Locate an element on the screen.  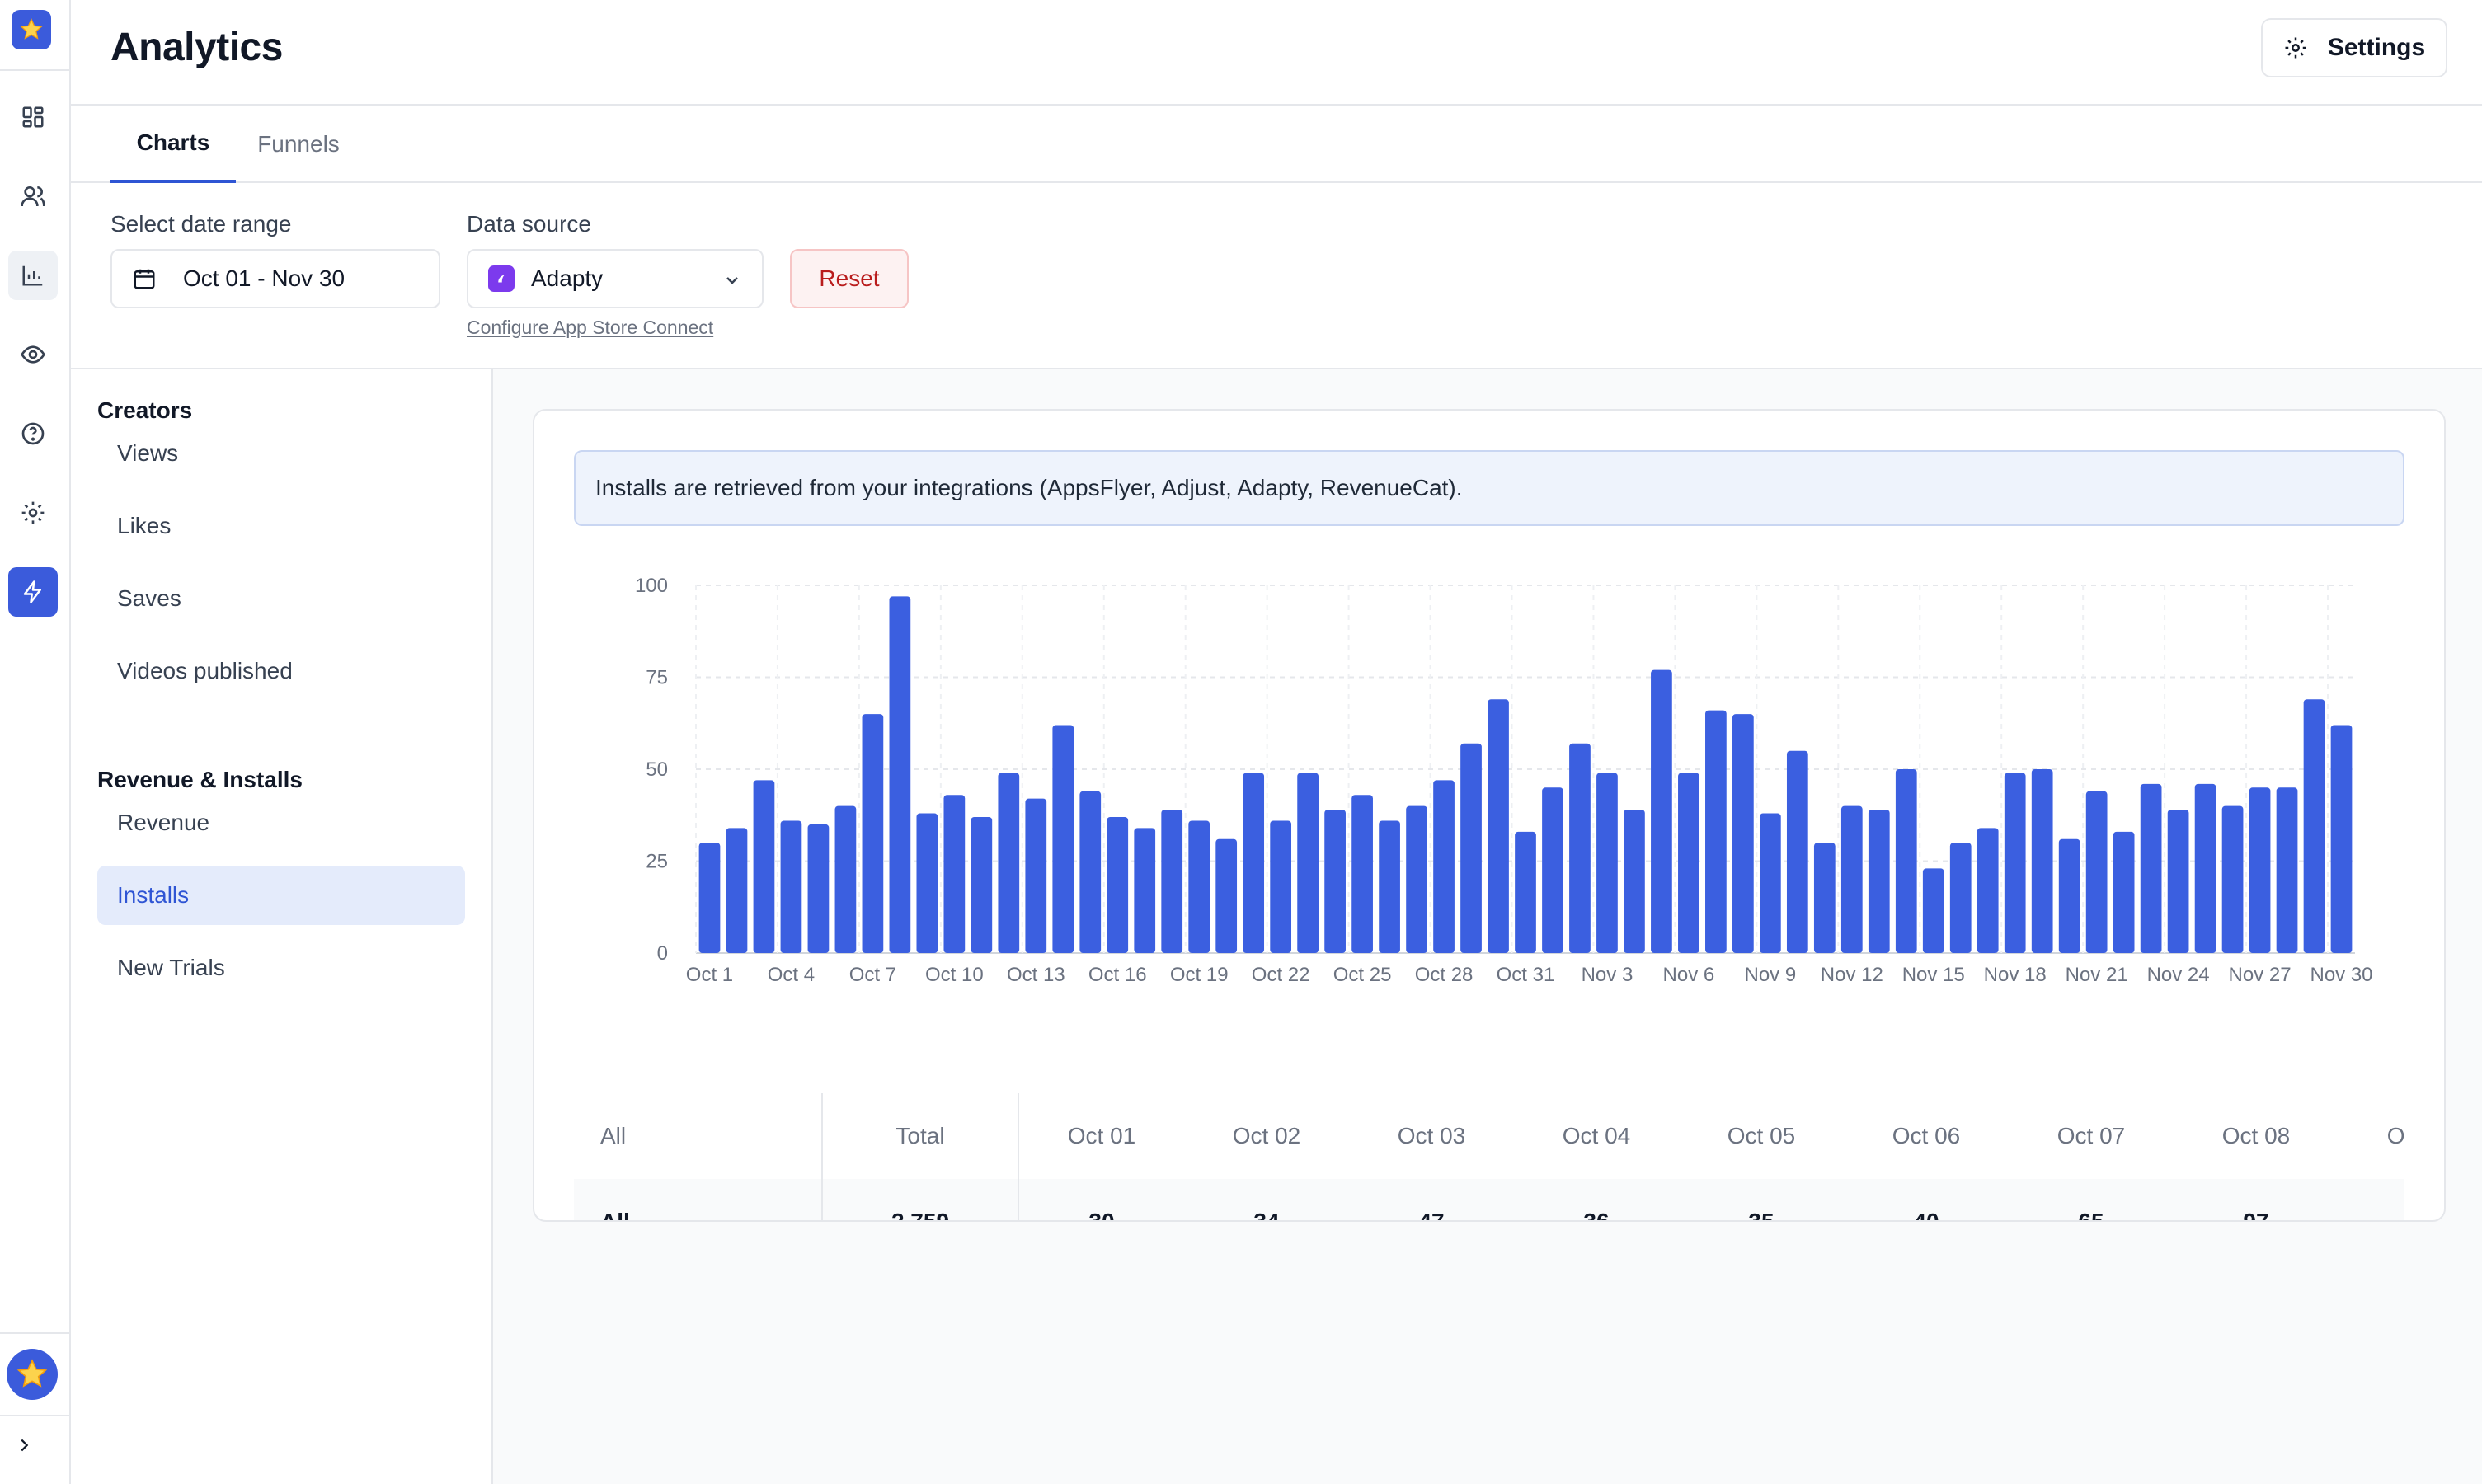
reset-button: Reset is located at coordinates (849, 278).